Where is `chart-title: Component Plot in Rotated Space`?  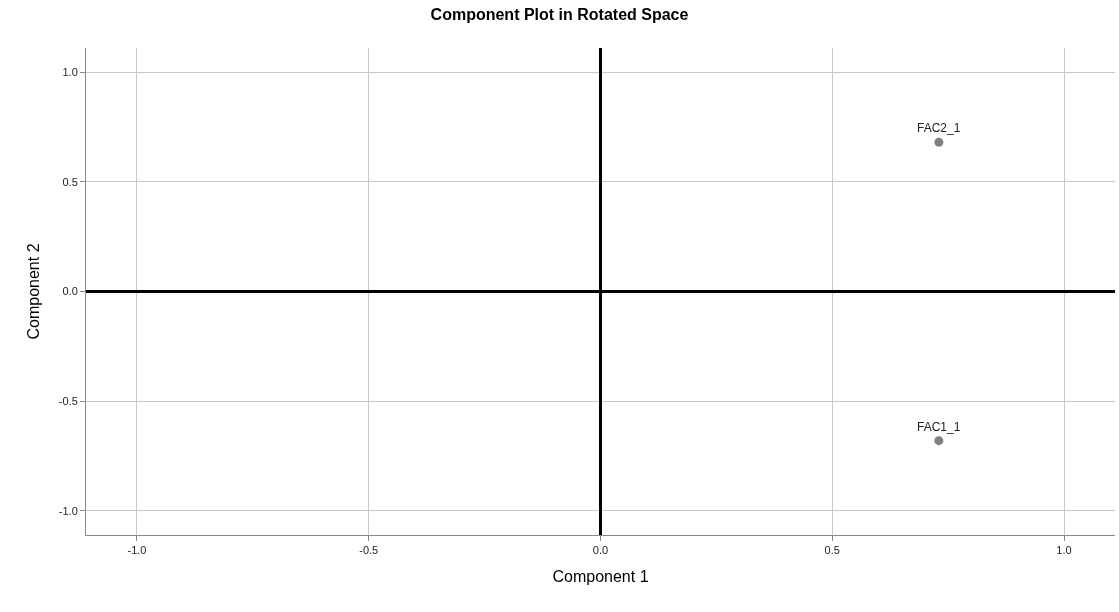 chart-title: Component Plot in Rotated Space is located at coordinates (559, 15).